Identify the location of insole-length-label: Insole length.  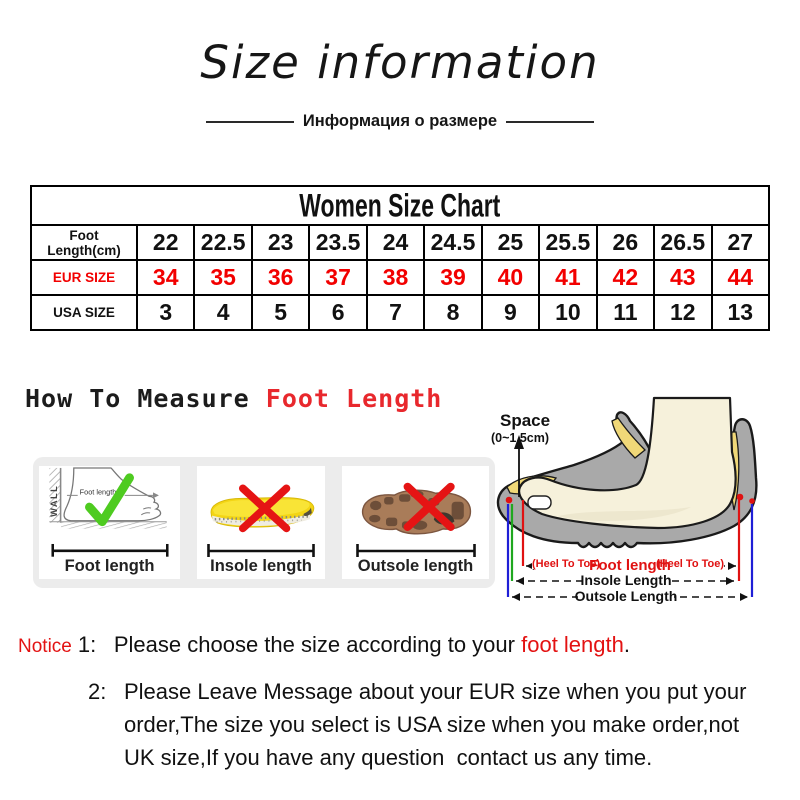
(261, 566).